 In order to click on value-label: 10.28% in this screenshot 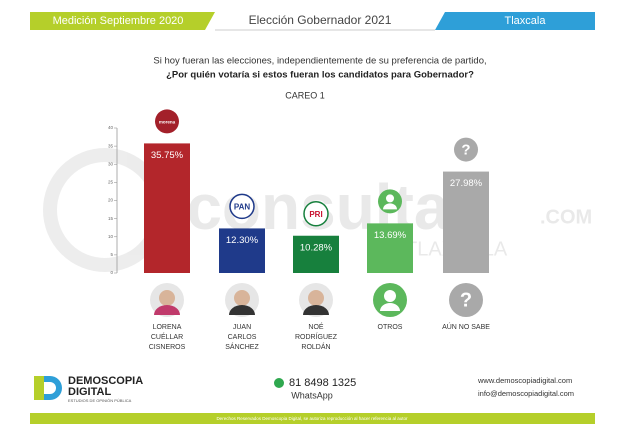, I will do `click(316, 247)`.